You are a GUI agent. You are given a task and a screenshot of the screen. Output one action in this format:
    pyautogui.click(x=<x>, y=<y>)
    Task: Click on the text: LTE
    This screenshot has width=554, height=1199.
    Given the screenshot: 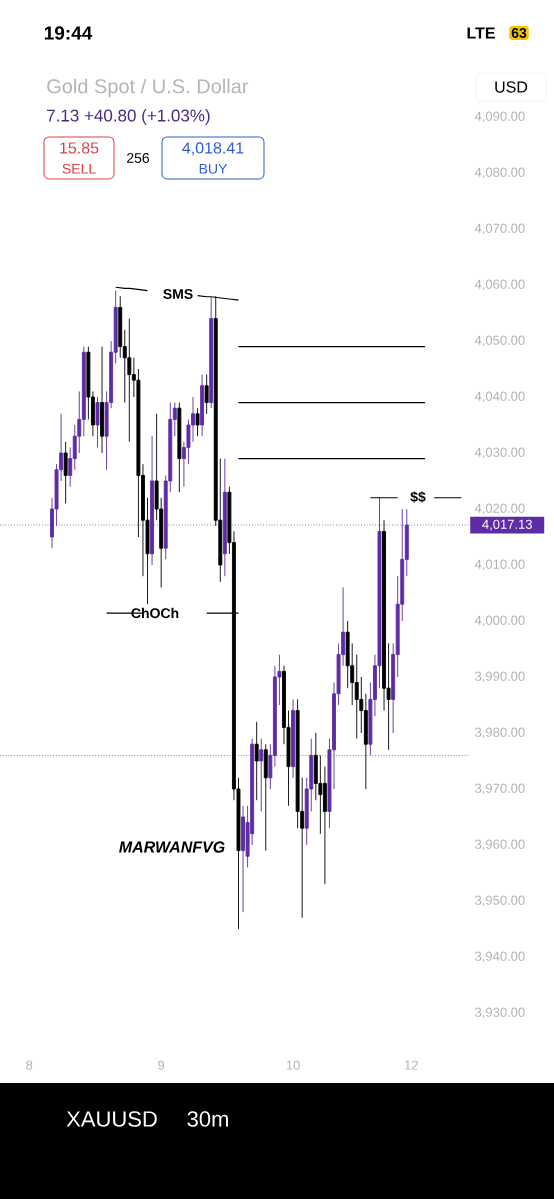 What is the action you would take?
    pyautogui.click(x=481, y=33)
    